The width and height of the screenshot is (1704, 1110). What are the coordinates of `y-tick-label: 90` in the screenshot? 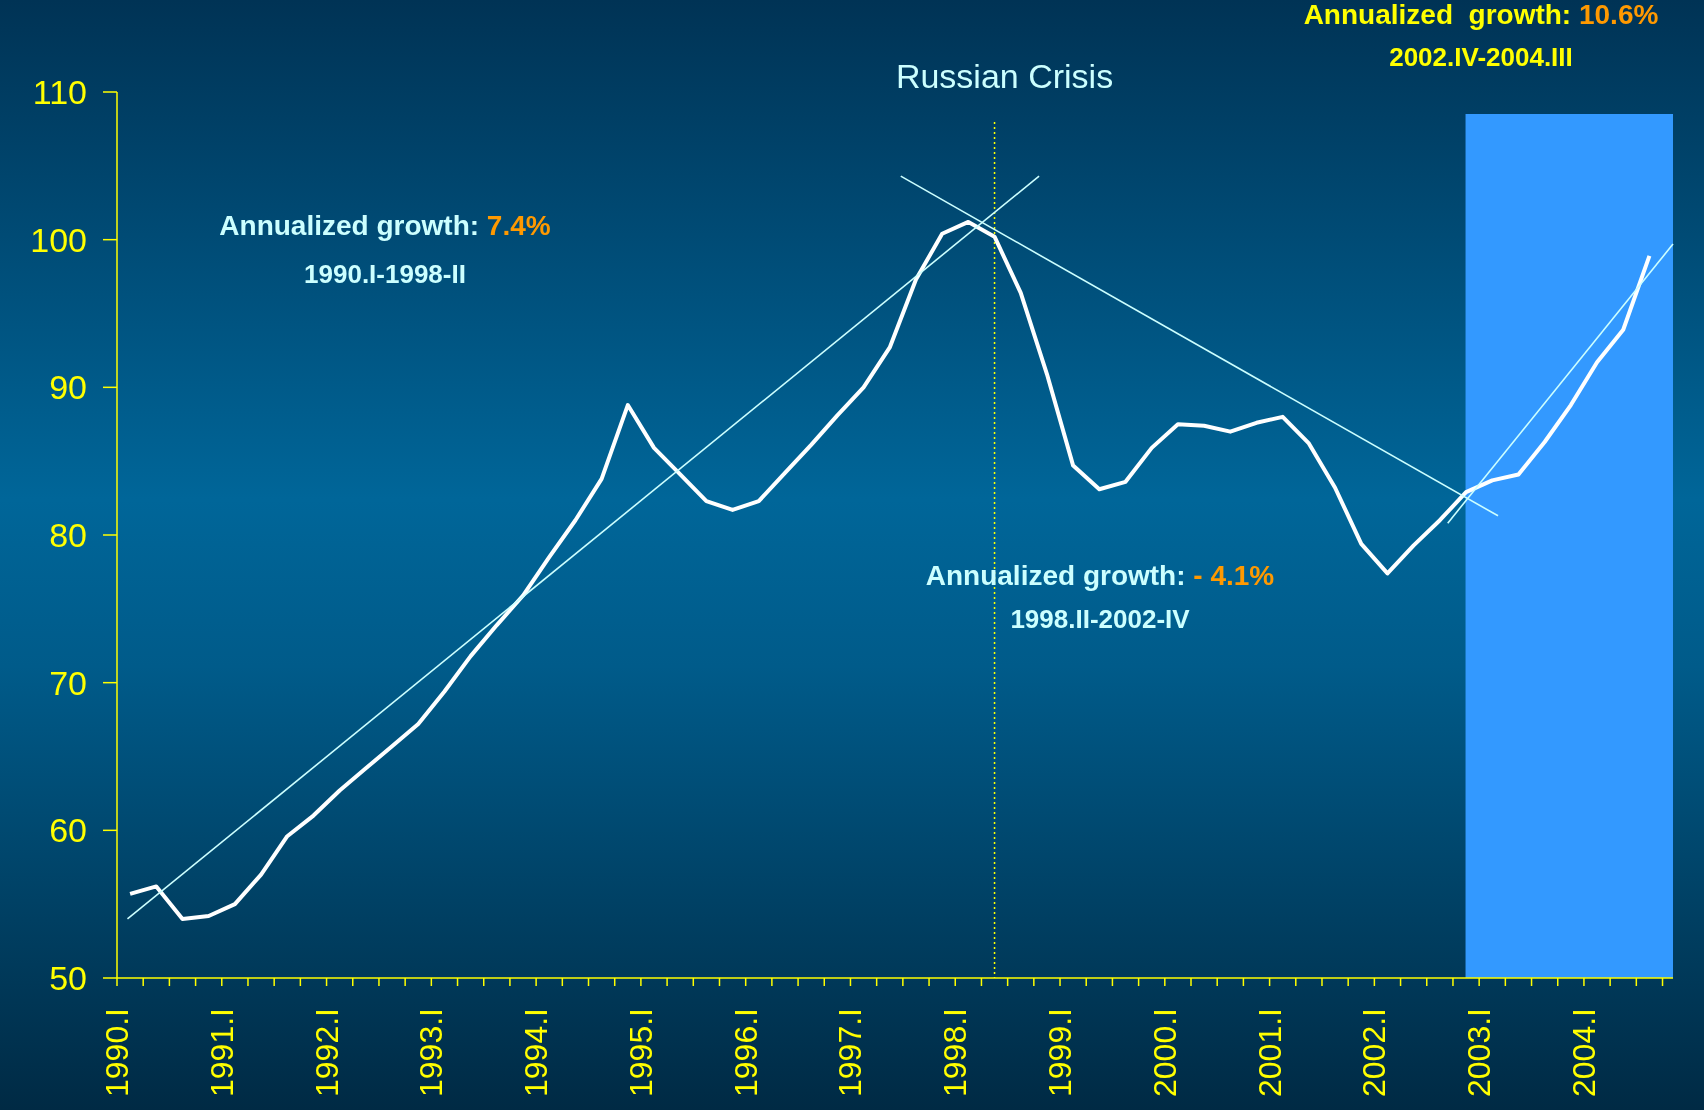 It's located at (68, 387).